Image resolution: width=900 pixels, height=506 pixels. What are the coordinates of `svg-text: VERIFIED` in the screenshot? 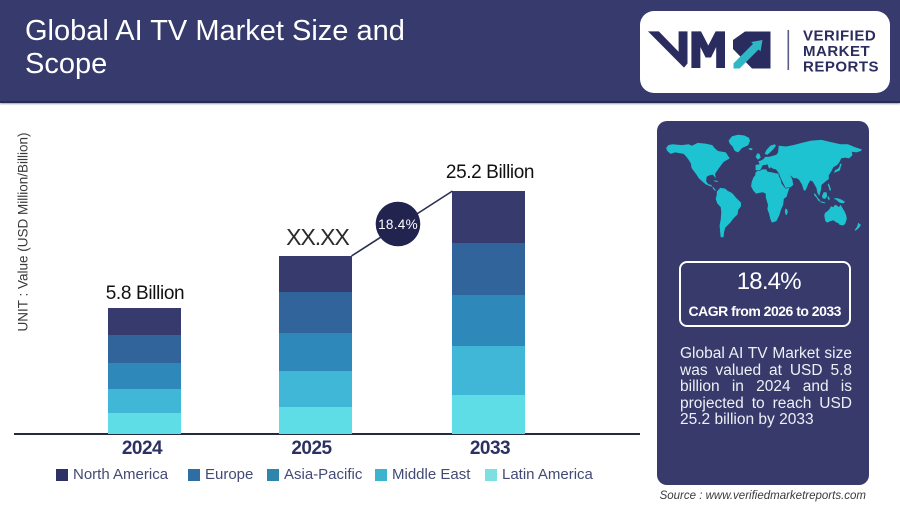 It's located at (839, 36).